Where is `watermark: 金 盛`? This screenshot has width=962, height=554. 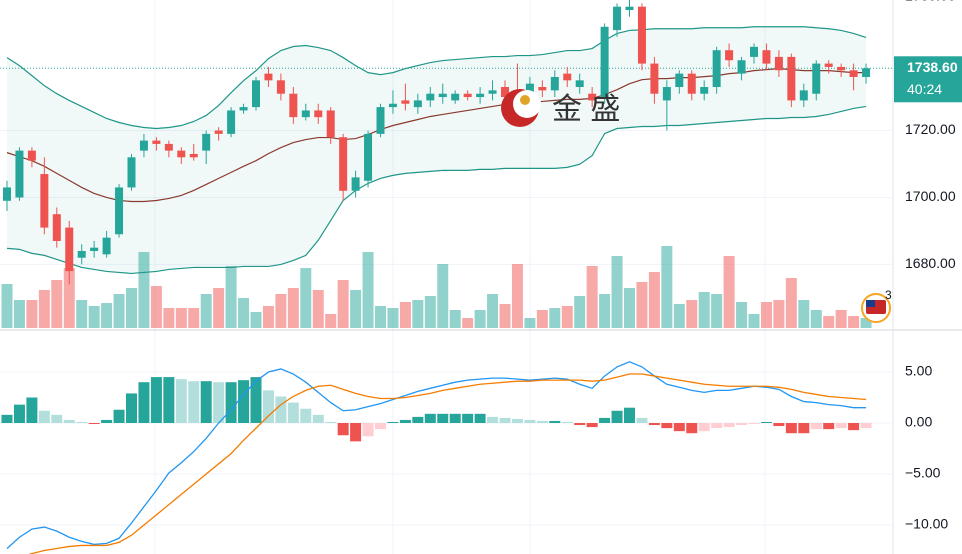 watermark: 金 盛 is located at coordinates (586, 109).